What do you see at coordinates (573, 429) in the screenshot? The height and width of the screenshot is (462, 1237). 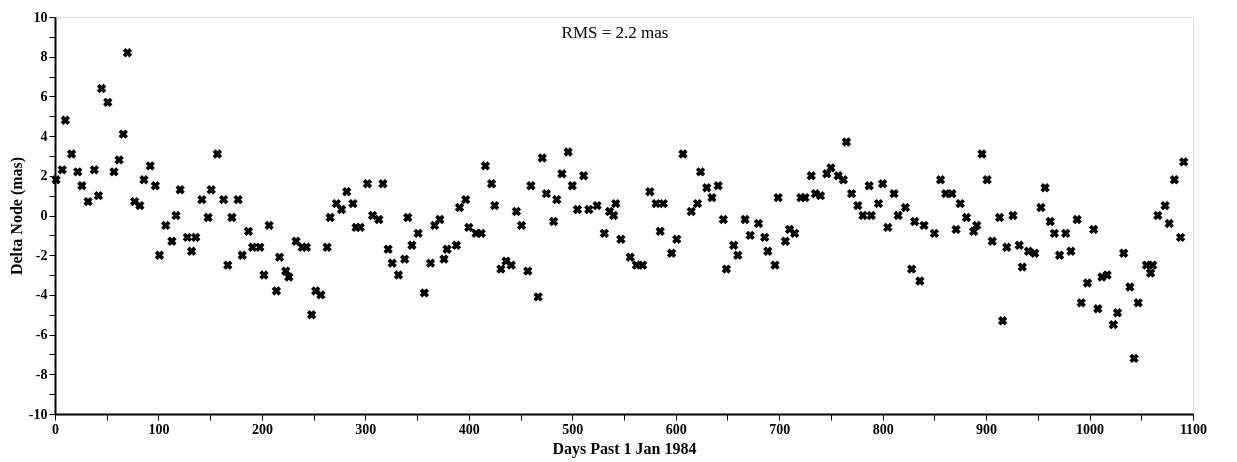 I see `x-tick-label: 500` at bounding box center [573, 429].